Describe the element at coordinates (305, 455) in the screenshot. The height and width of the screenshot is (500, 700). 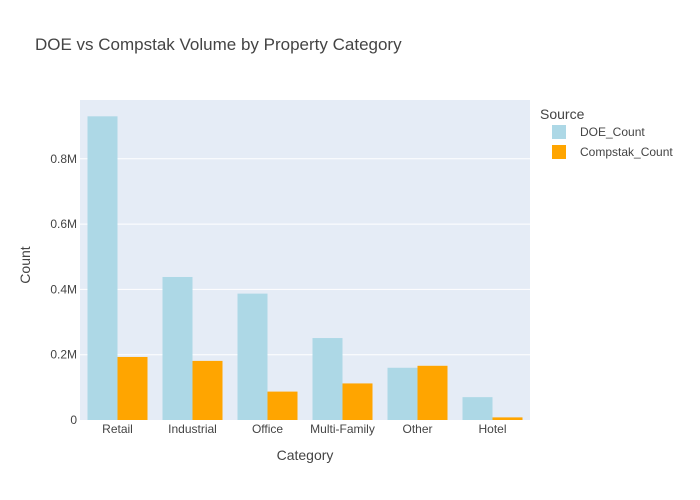
I see `x-axis-title: Category` at that location.